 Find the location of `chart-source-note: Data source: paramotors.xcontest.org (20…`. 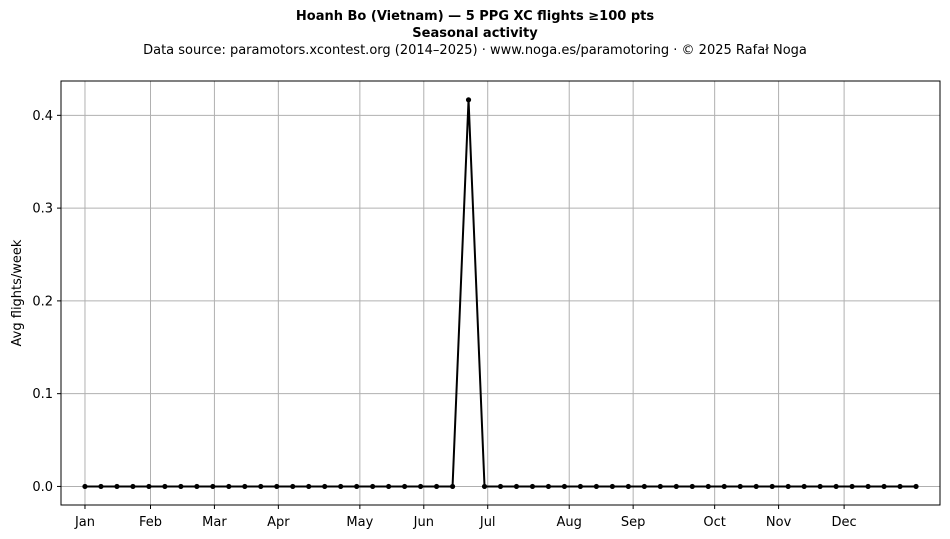

chart-source-note: Data source: paramotors.xcontest.org (20… is located at coordinates (475, 50).